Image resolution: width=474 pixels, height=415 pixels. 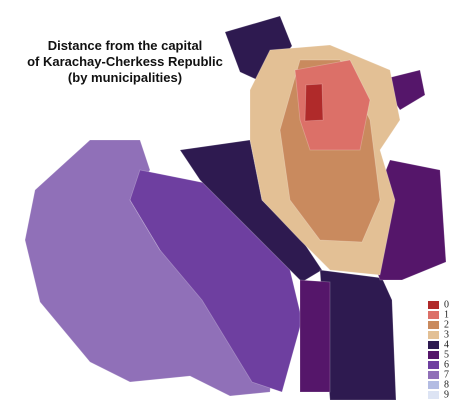 I want to click on title-line: of Karachay-Cherkess Republic, so click(x=125, y=61).